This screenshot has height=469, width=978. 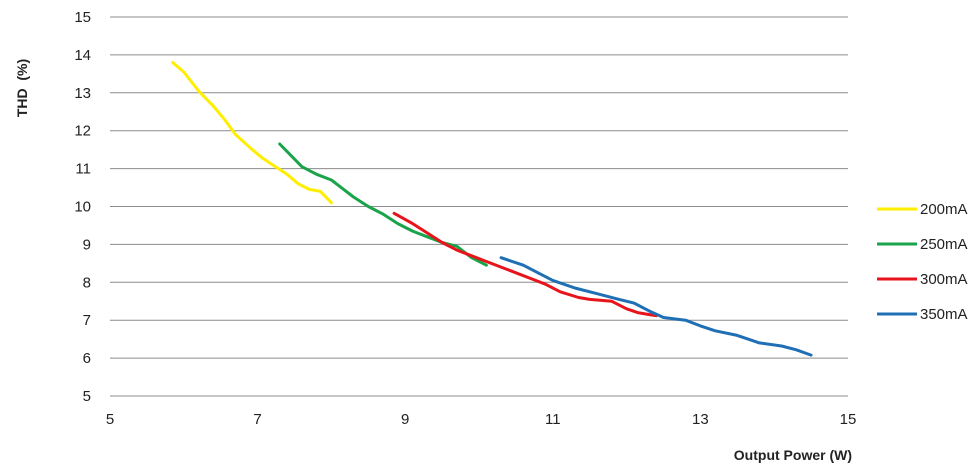 I want to click on x-tick-label: 13, so click(x=700, y=419).